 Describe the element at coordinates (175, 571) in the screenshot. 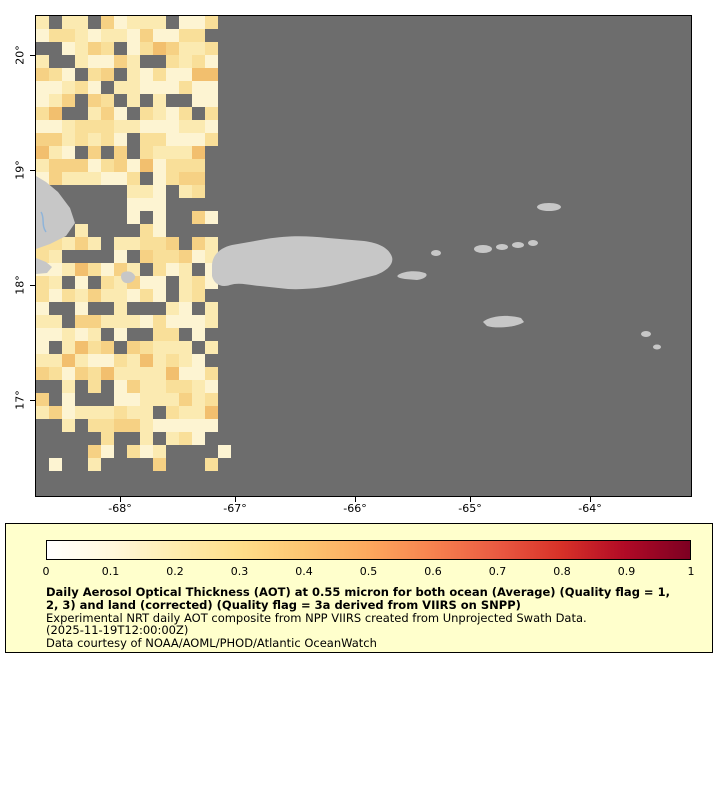

I see `colorbar-tick-label: 0.2` at that location.